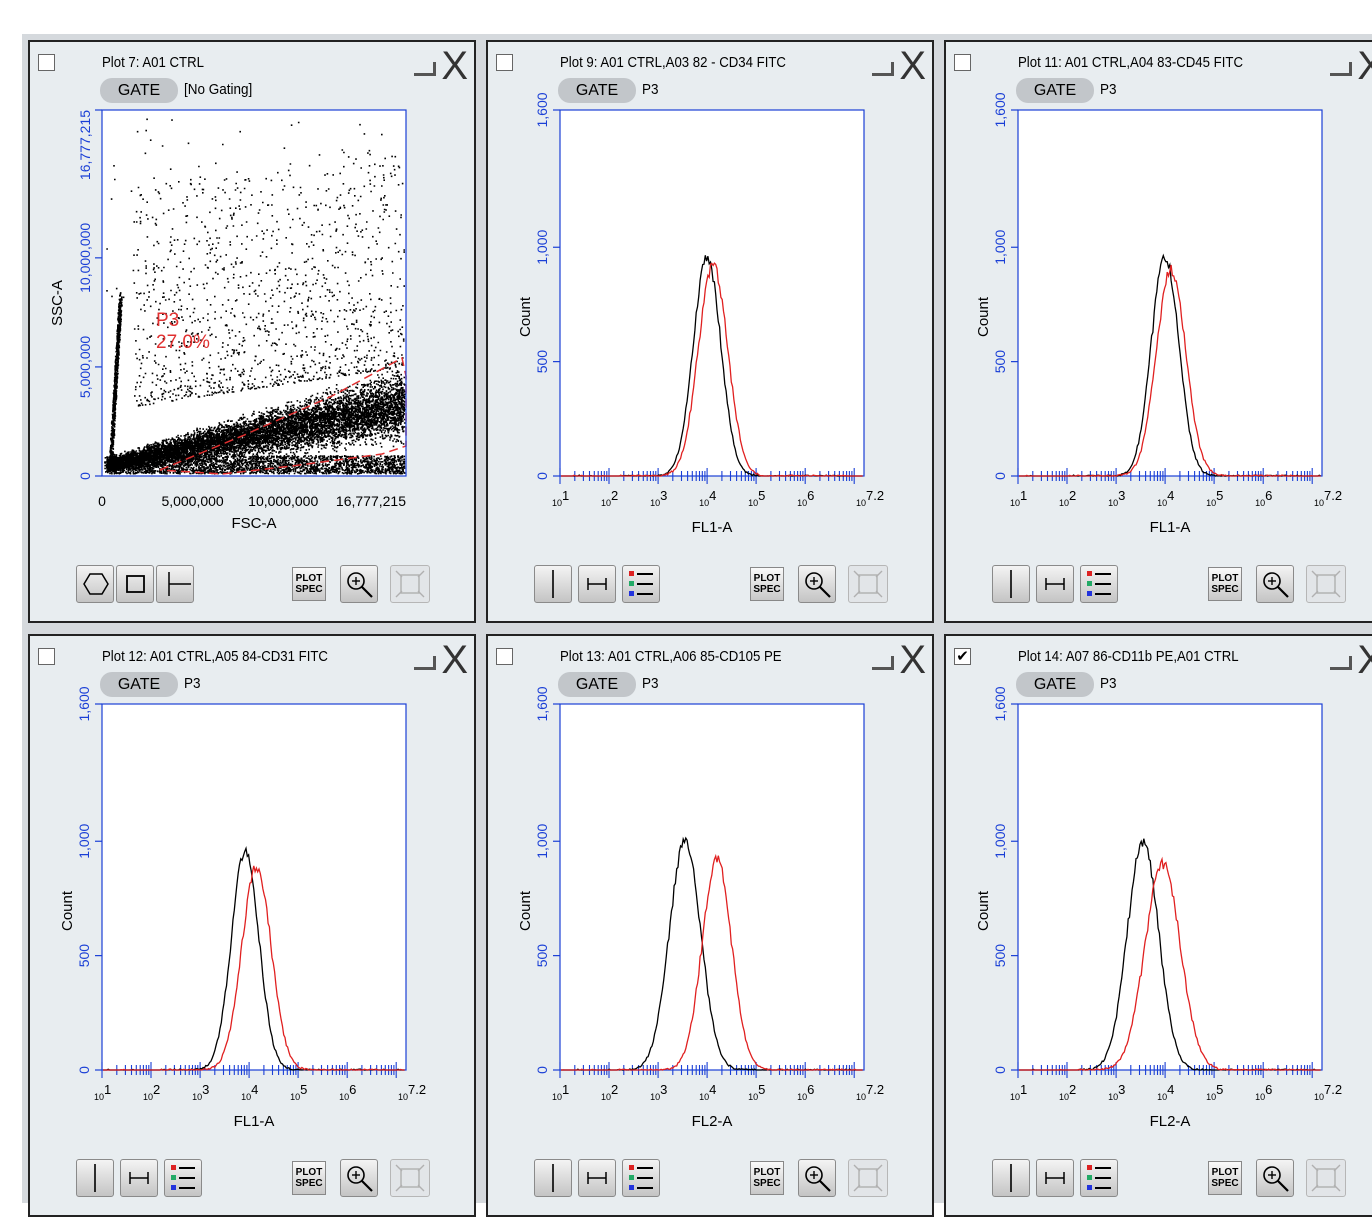 This screenshot has height=1217, width=1372. What do you see at coordinates (175, 584) in the screenshot?
I see `quadrant-gate-tool-button` at bounding box center [175, 584].